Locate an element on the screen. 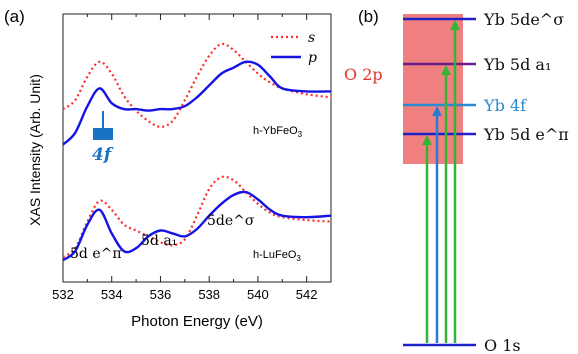 The image size is (578, 354). legend: s p is located at coordinates (294, 48).